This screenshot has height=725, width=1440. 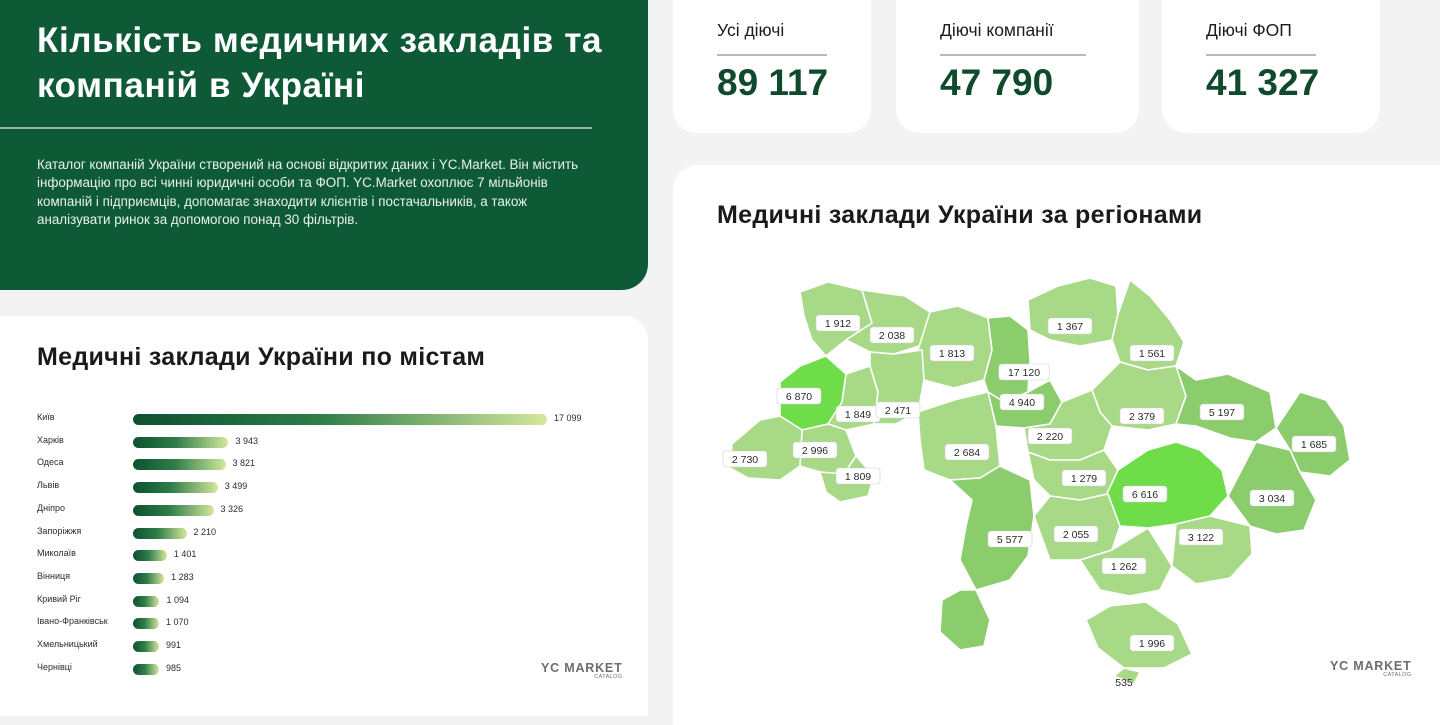 I want to click on map-value-label: 1 809, so click(x=858, y=477).